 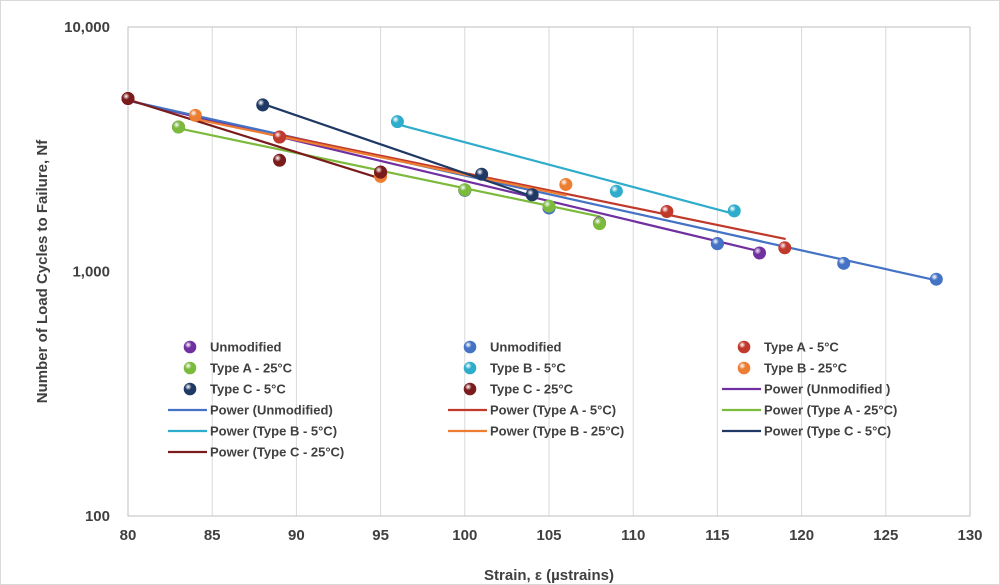 I want to click on y-tick-label: 1,000, so click(x=91, y=272).